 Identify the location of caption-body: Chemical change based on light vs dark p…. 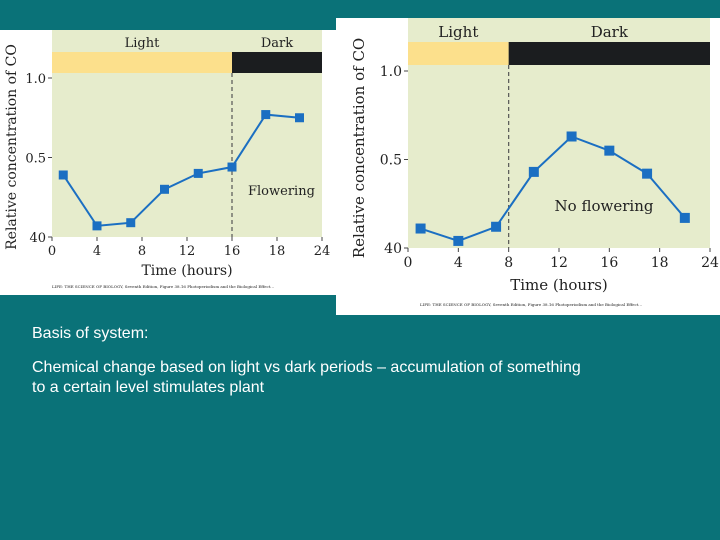
(306, 377).